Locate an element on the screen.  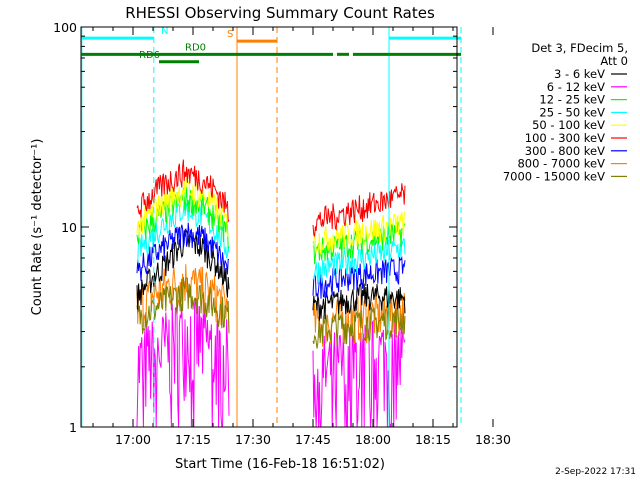
legend-header-line-2: Att 0 is located at coordinates (614, 61).